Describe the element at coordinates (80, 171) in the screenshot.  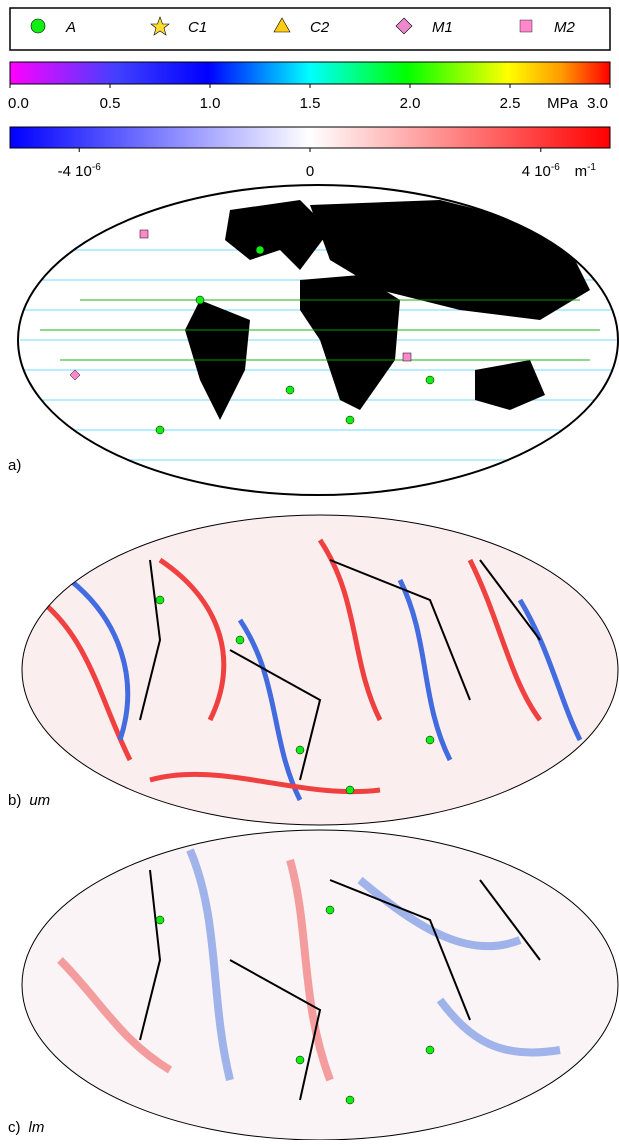
I see `colorbar-tick-label: -4 10-6` at that location.